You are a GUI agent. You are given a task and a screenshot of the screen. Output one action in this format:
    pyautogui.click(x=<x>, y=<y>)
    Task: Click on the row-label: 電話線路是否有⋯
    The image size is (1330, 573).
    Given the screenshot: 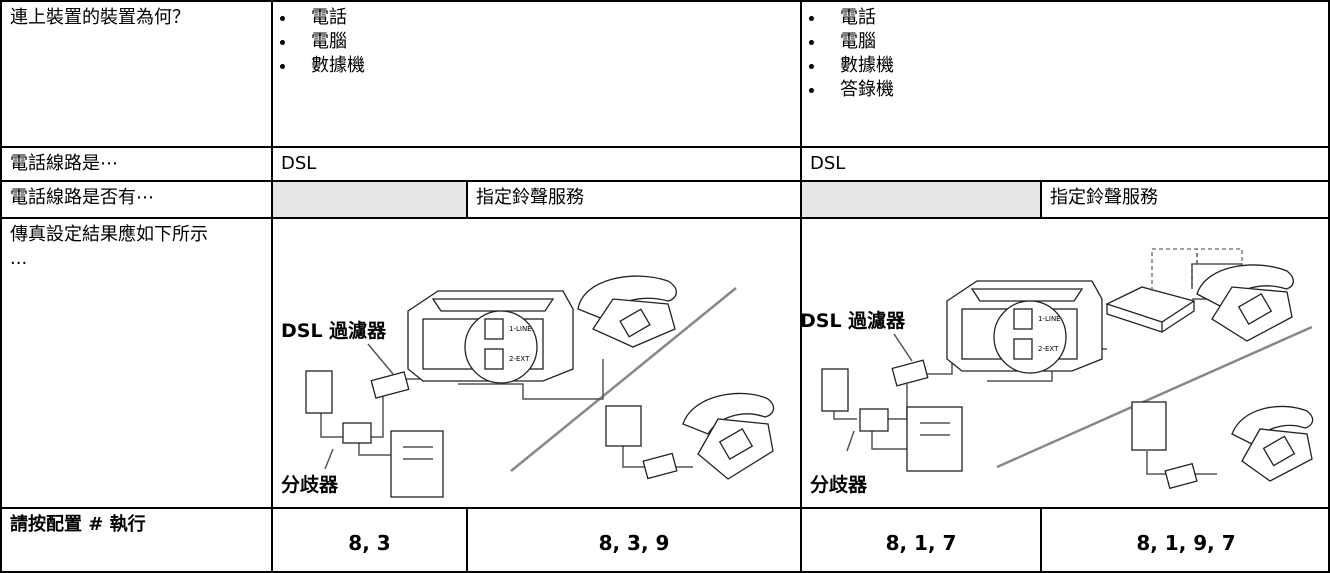 What is the action you would take?
    pyautogui.click(x=137, y=200)
    